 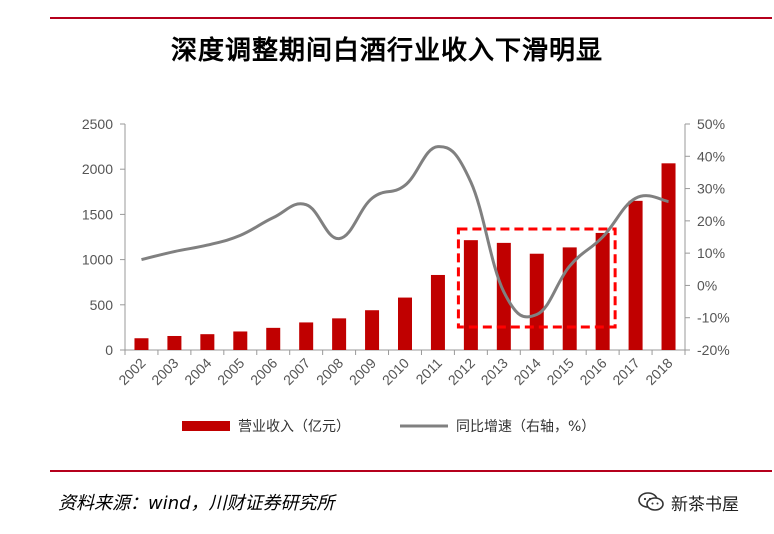 What do you see at coordinates (658, 371) in the screenshot?
I see `x-tick-label: 2018` at bounding box center [658, 371].